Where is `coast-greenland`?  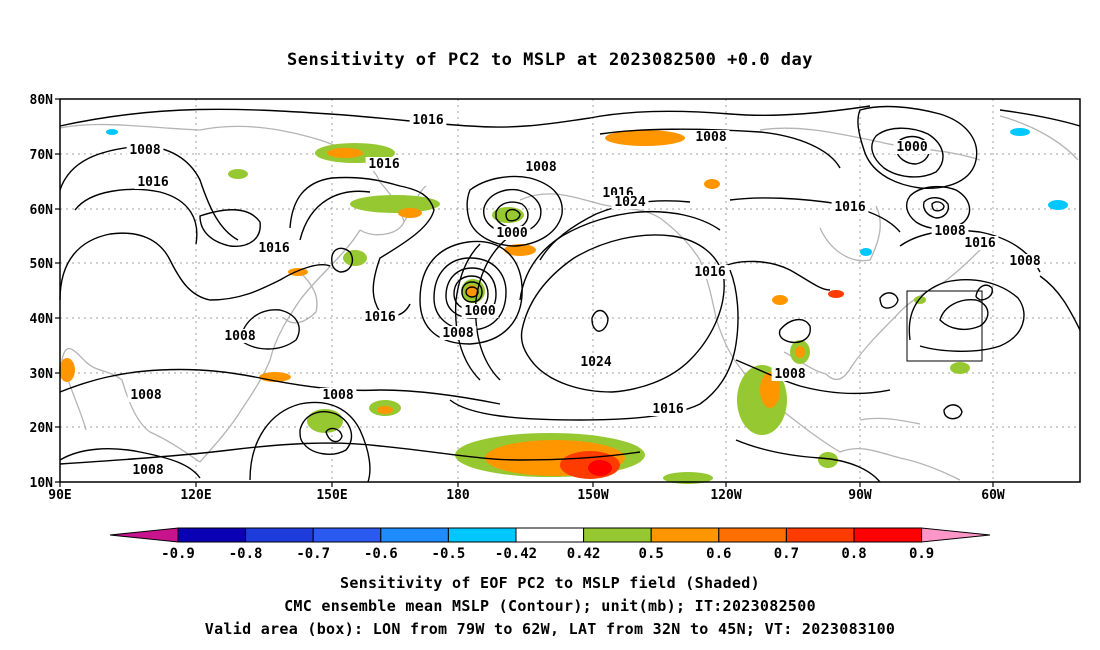 coast-greenland is located at coordinates (1039, 138).